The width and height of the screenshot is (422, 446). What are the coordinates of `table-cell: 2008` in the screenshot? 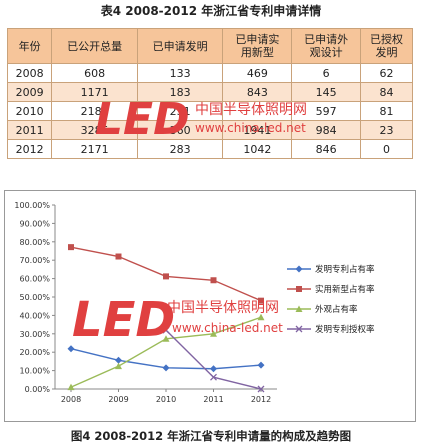 It's located at (29, 73).